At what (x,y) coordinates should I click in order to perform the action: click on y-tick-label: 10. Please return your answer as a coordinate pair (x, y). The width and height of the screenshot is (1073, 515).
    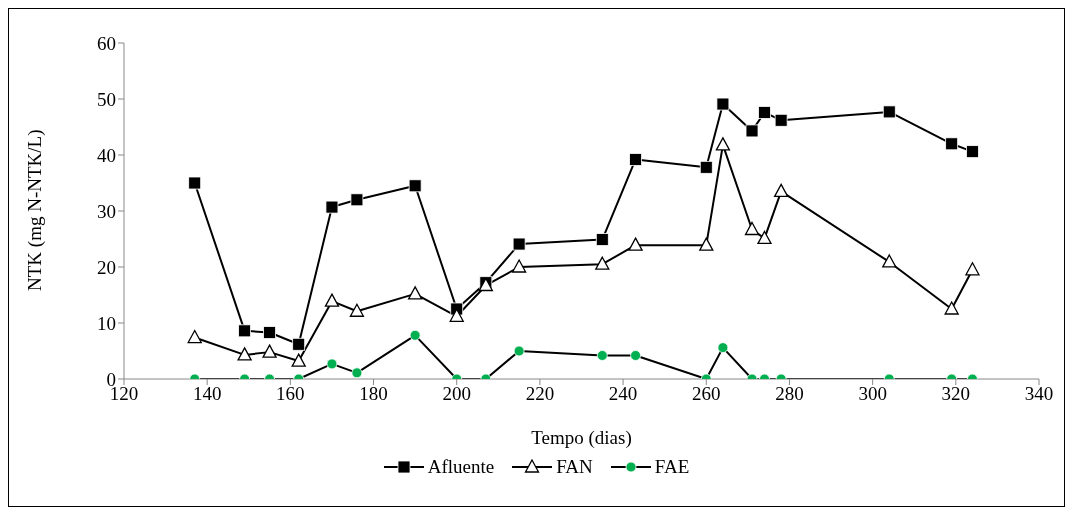
    Looking at the image, I should click on (106, 323).